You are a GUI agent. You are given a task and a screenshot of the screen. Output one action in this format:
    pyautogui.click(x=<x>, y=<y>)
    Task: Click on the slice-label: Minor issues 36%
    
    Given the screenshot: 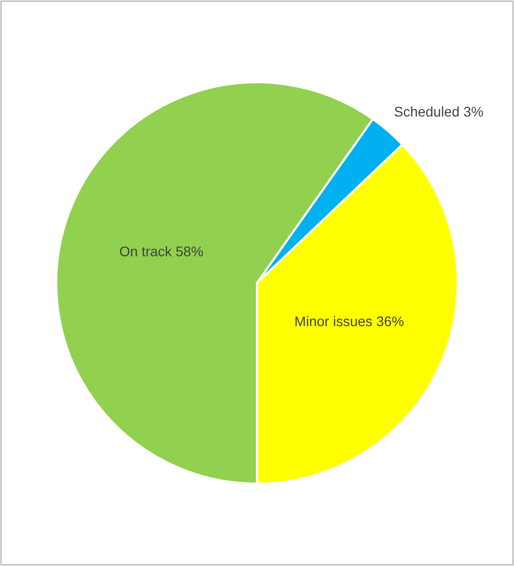 What is the action you would take?
    pyautogui.click(x=350, y=321)
    